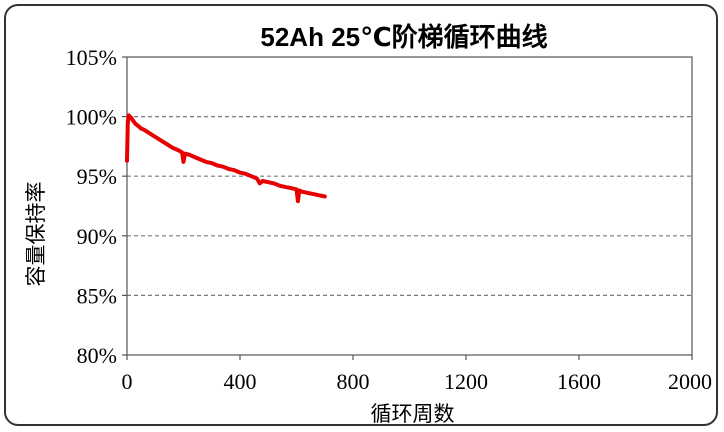  What do you see at coordinates (97, 176) in the screenshot?
I see `y-tick-label: 95%` at bounding box center [97, 176].